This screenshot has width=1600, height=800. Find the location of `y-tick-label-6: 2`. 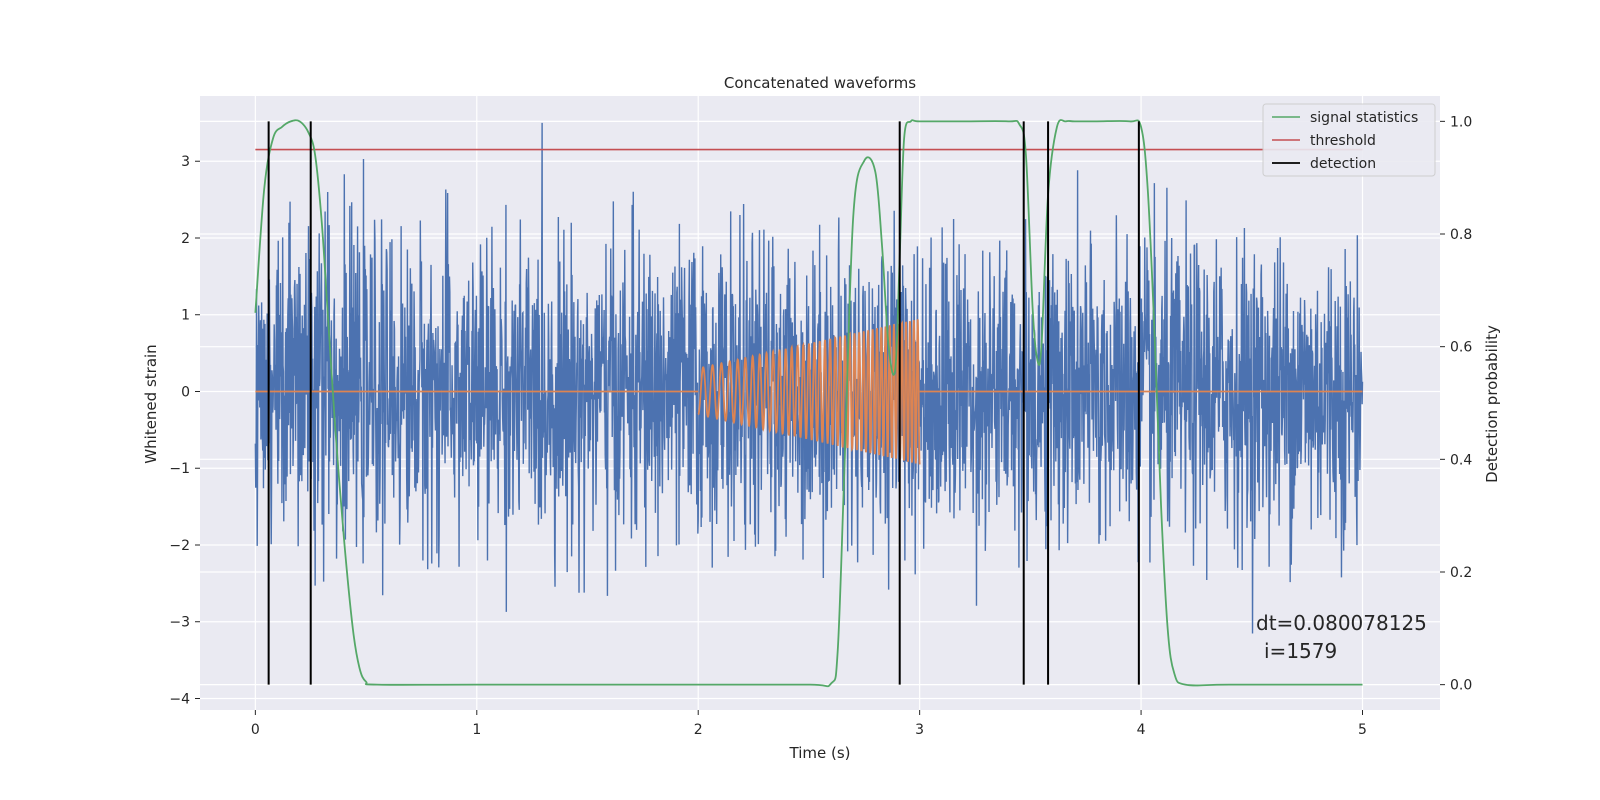

y-tick-label-6: 2 is located at coordinates (185, 239).